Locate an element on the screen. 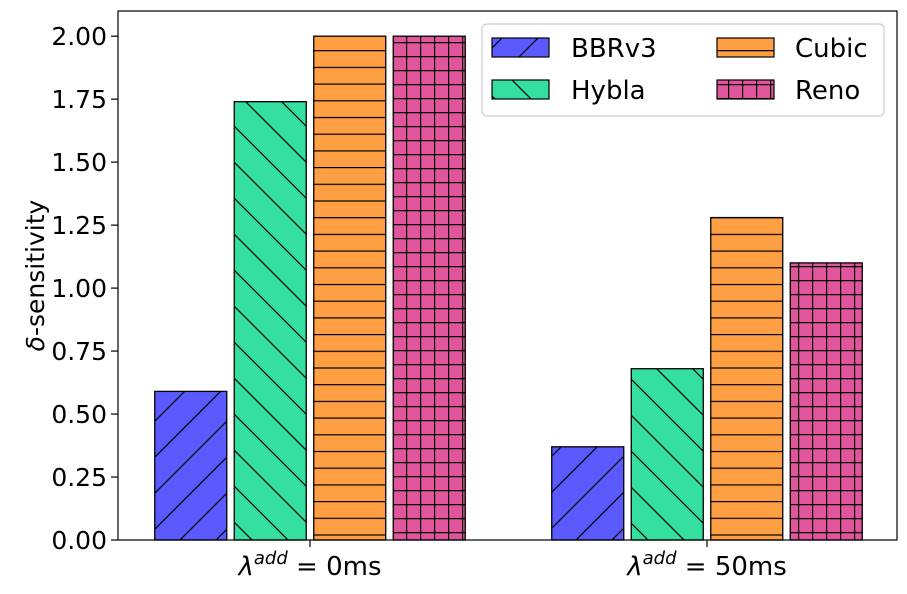  legend-swatch-reno is located at coordinates (745, 89).